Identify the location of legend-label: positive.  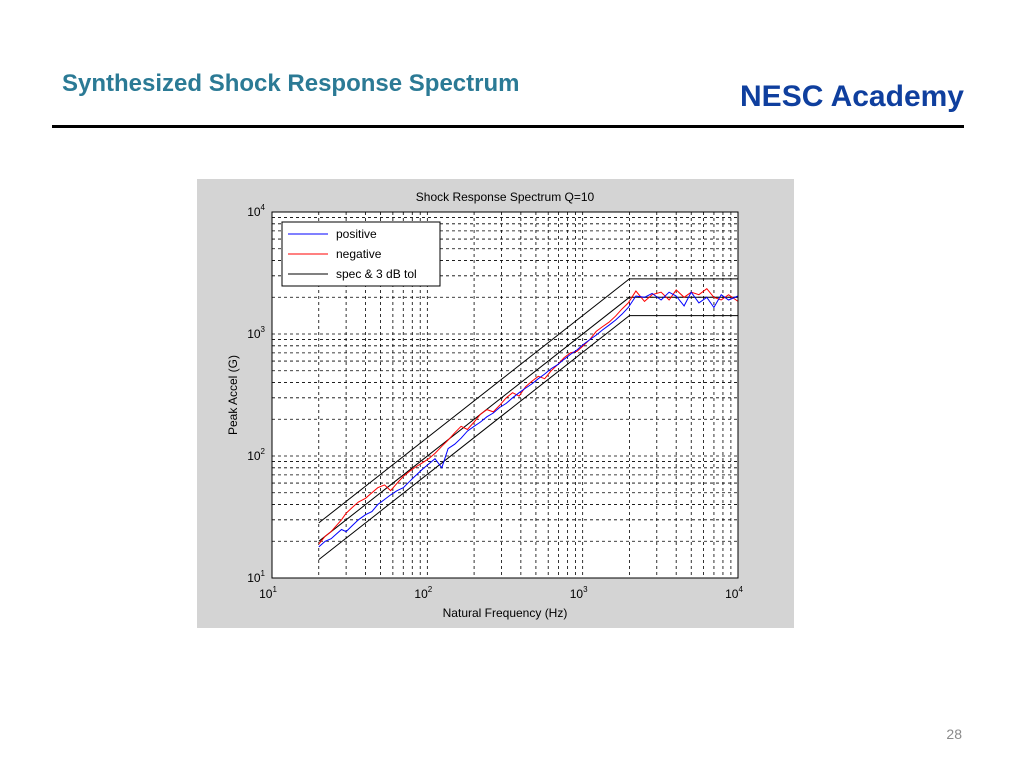
(356, 234).